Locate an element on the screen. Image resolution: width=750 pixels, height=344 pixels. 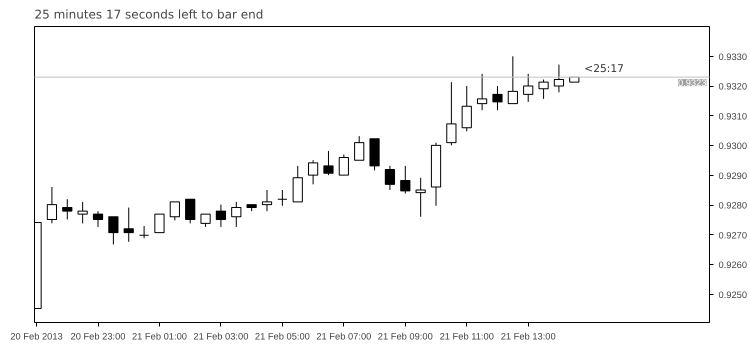
x-tick-label: 20 Feb 2013 is located at coordinates (36, 337).